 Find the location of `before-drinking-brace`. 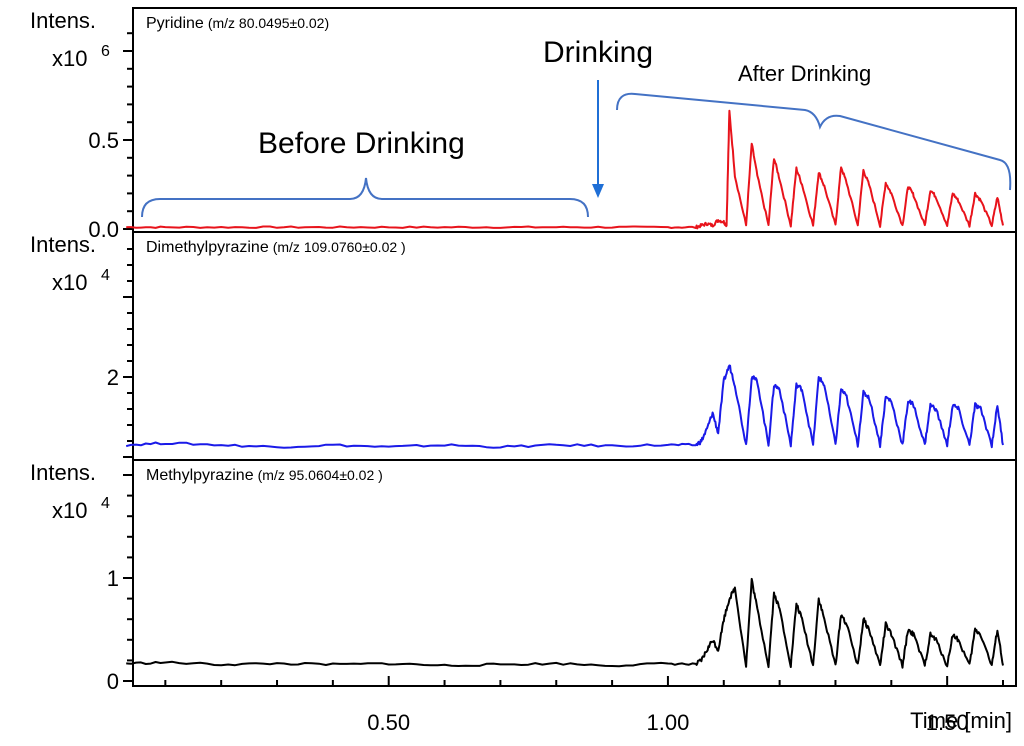

before-drinking-brace is located at coordinates (365, 197).